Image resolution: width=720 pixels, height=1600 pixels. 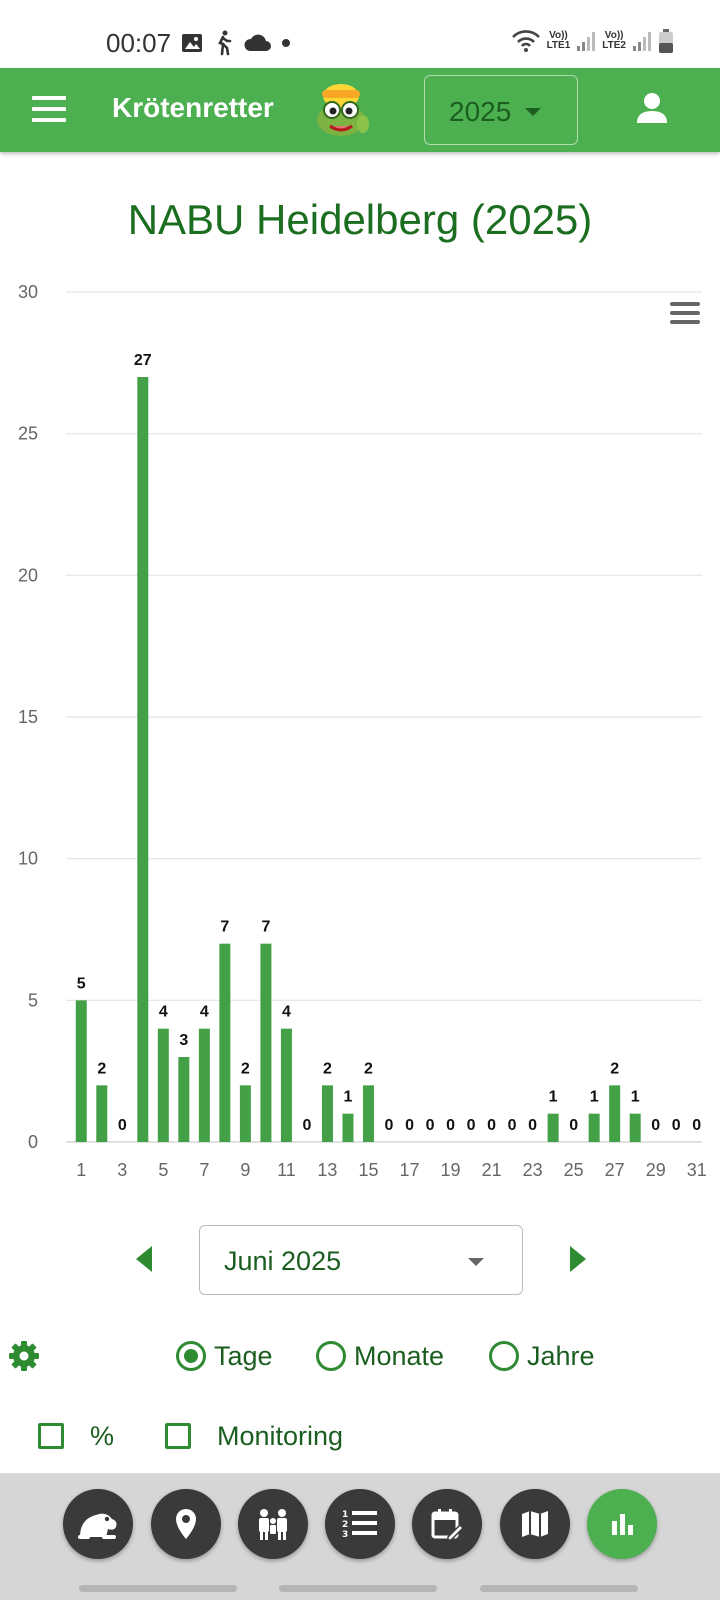 I want to click on sim1-network: Vo)) LTE1, so click(x=559, y=41).